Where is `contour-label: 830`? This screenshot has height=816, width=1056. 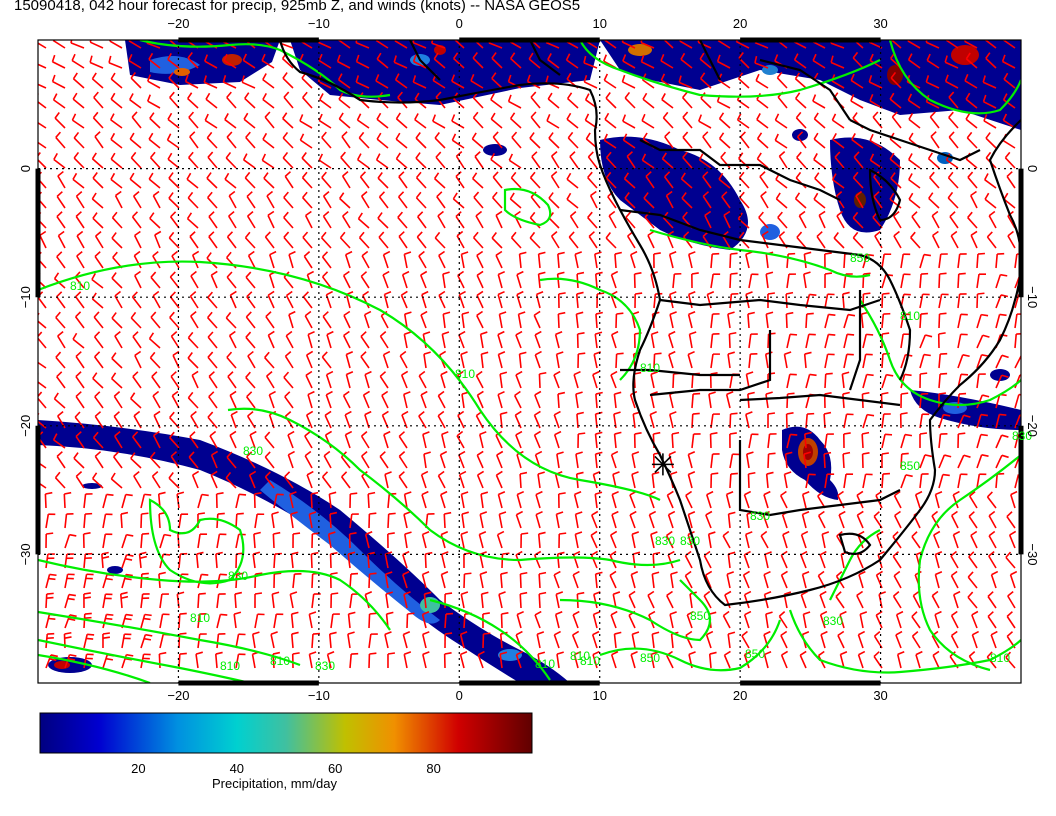
contour-label: 830 is located at coordinates (253, 451).